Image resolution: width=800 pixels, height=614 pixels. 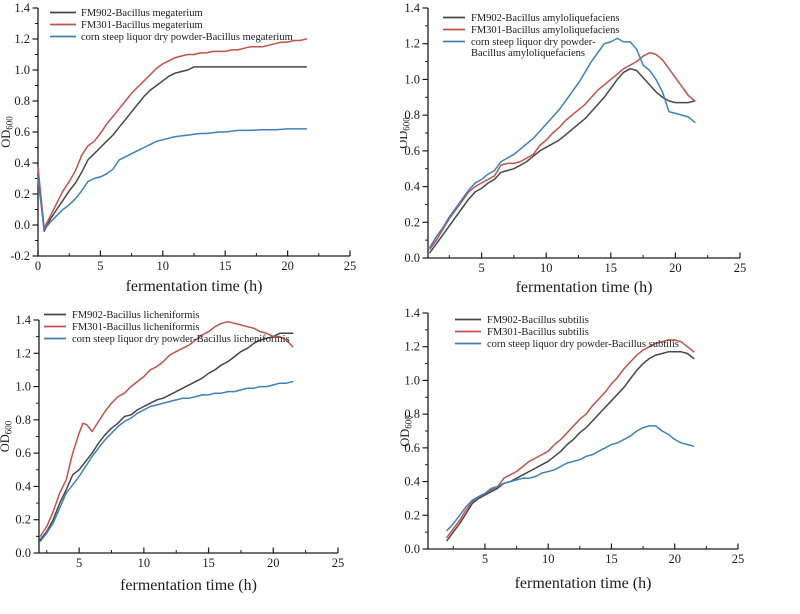 What do you see at coordinates (538, 320) in the screenshot?
I see `legend-item-label: FM902-Bacillus subtilis` at bounding box center [538, 320].